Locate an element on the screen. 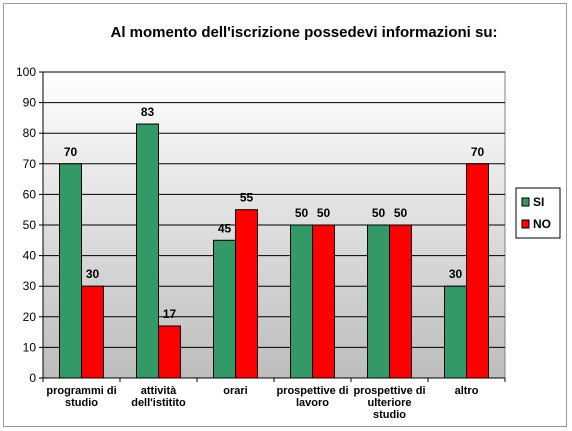  y-tick-label: 100 is located at coordinates (26, 72).